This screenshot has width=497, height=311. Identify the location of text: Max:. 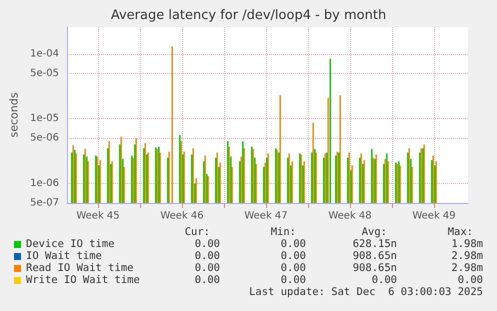
(460, 232).